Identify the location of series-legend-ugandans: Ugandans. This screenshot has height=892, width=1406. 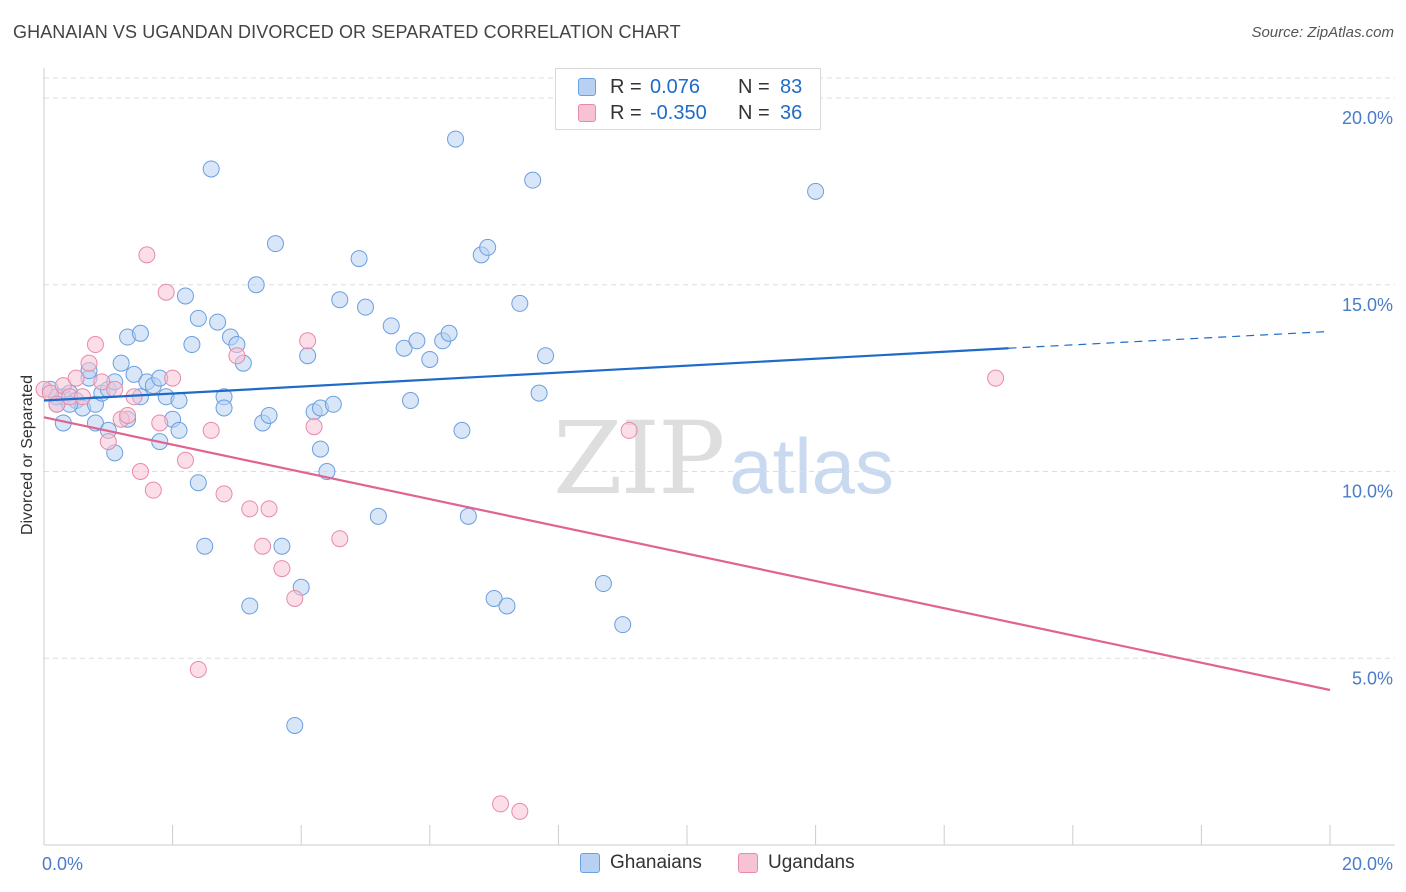
(796, 863).